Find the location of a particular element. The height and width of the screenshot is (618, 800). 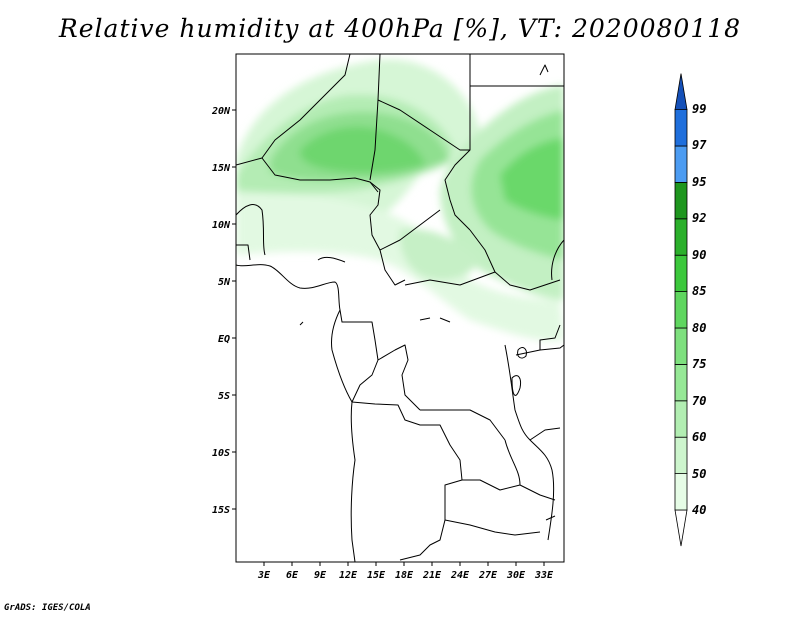

lon-label: 12E is located at coordinates (348, 575).